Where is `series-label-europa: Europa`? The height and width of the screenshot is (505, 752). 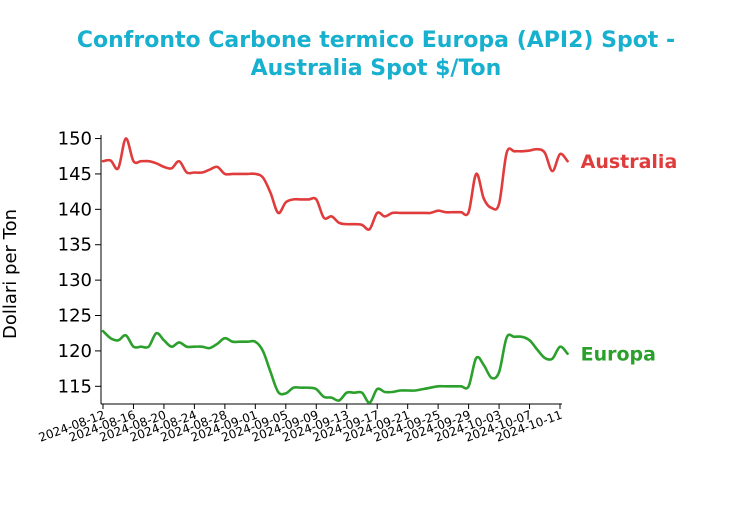 series-label-europa: Europa is located at coordinates (618, 355).